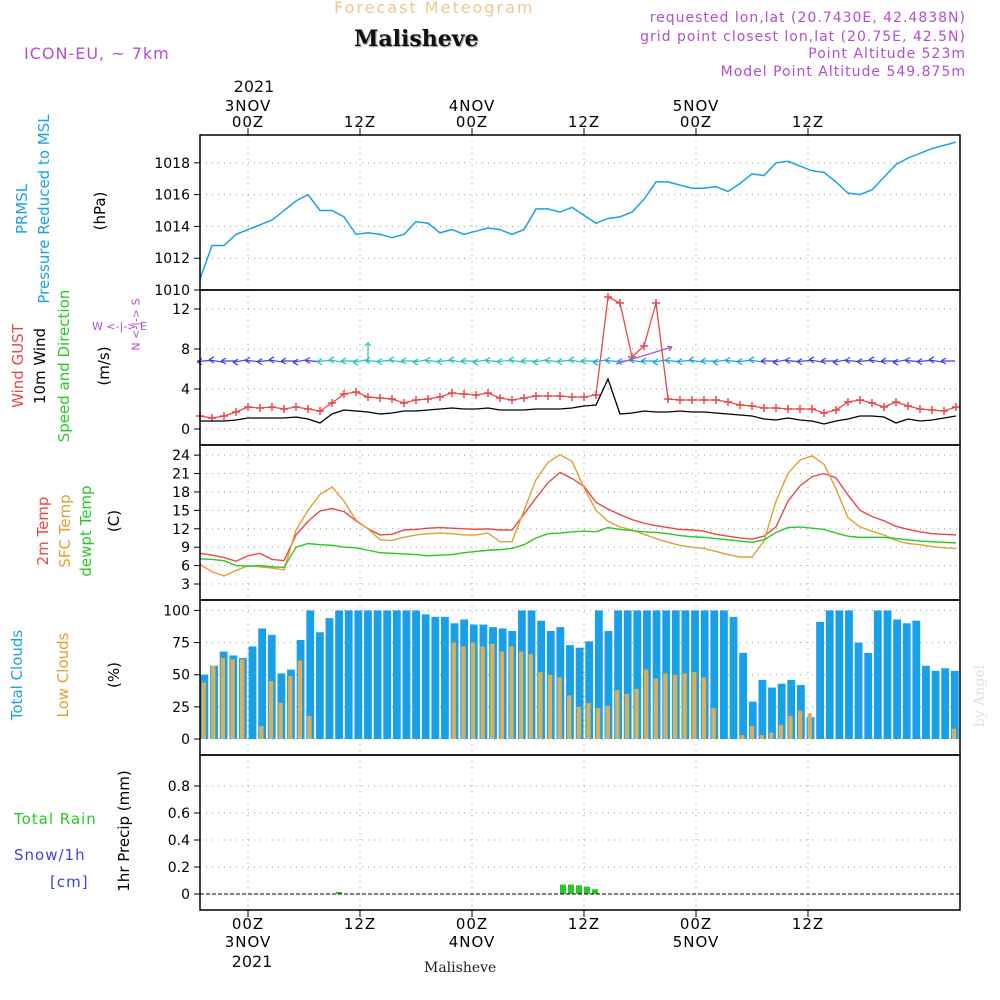  What do you see at coordinates (434, 8) in the screenshot?
I see `forecast-label: Forecast Meteogram` at bounding box center [434, 8].